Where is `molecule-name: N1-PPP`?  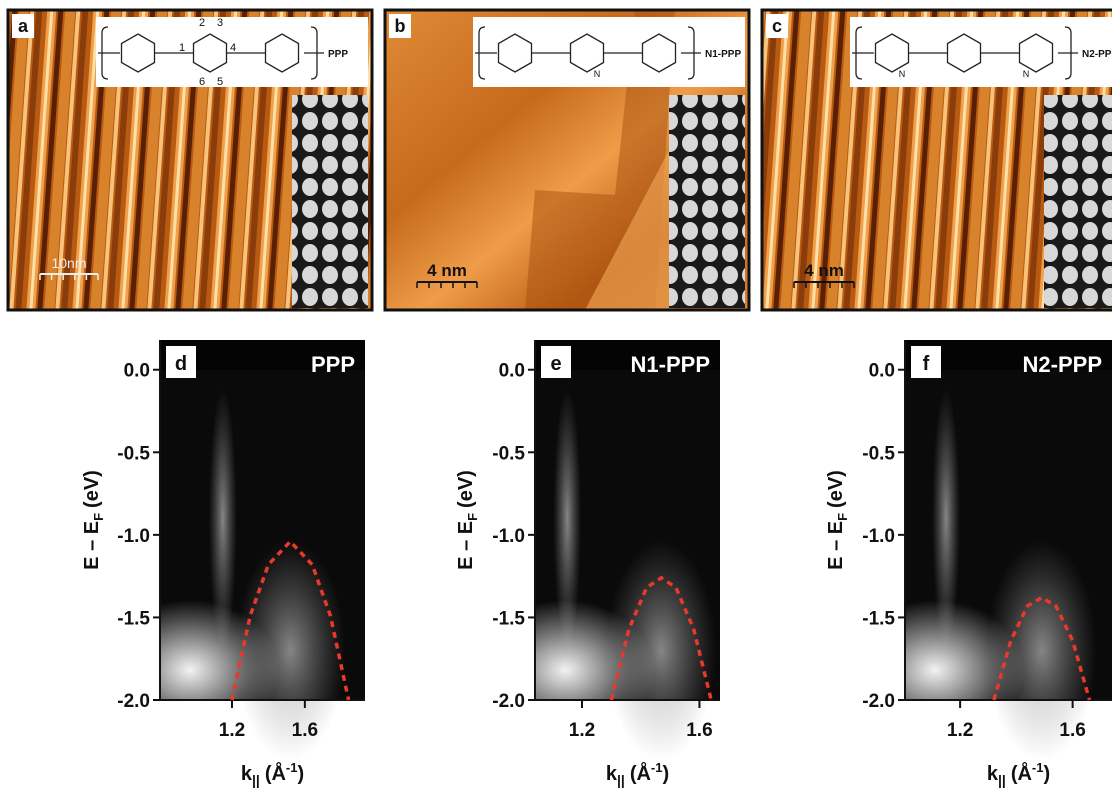 molecule-name: N1-PPP is located at coordinates (723, 54).